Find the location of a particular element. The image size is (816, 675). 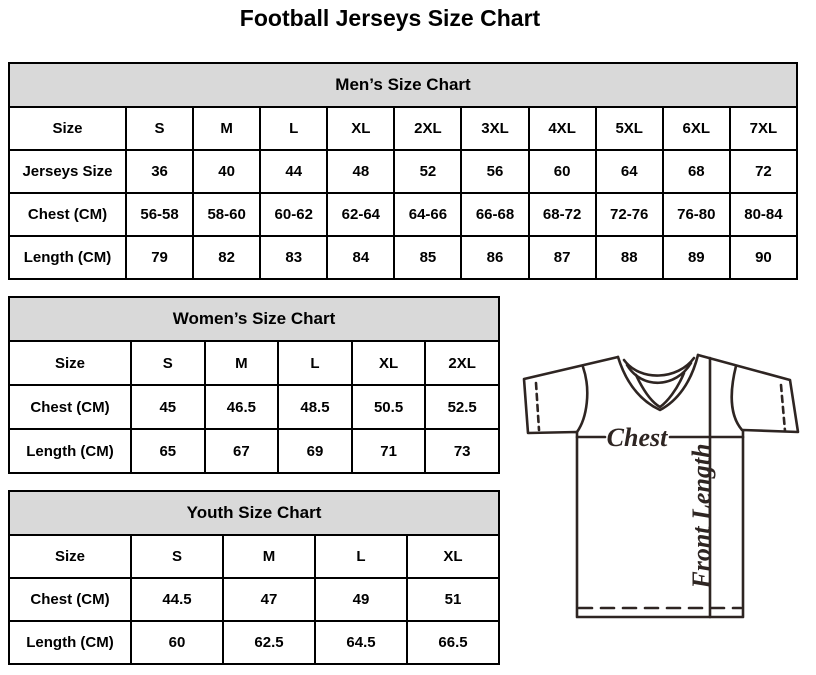

table-title-row: Men’s Size Chart is located at coordinates (403, 85).